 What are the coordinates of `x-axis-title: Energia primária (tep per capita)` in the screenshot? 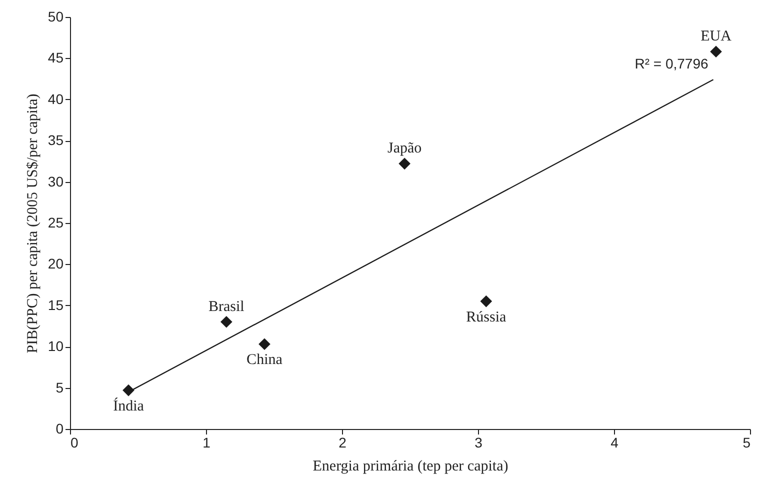 It's located at (410, 466).